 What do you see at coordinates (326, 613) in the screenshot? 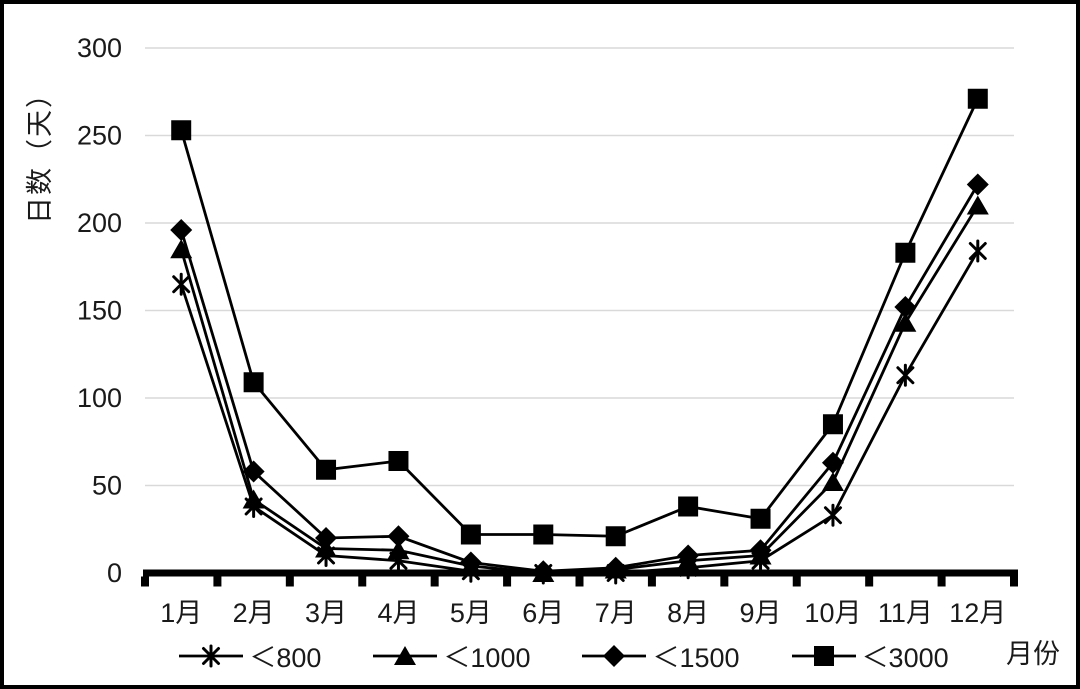
I see `x-tick-label: 3月` at bounding box center [326, 613].